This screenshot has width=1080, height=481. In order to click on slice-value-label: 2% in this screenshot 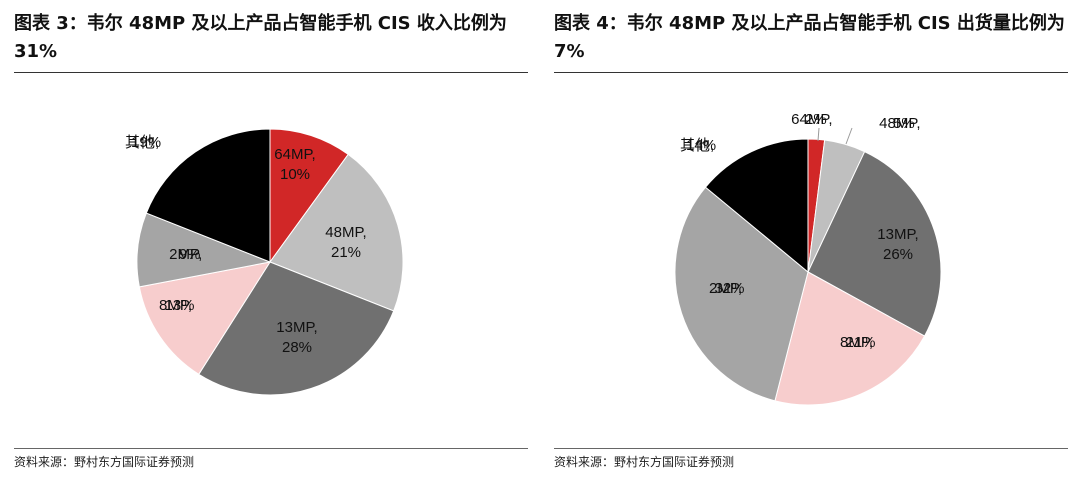, I will do `click(816, 119)`.